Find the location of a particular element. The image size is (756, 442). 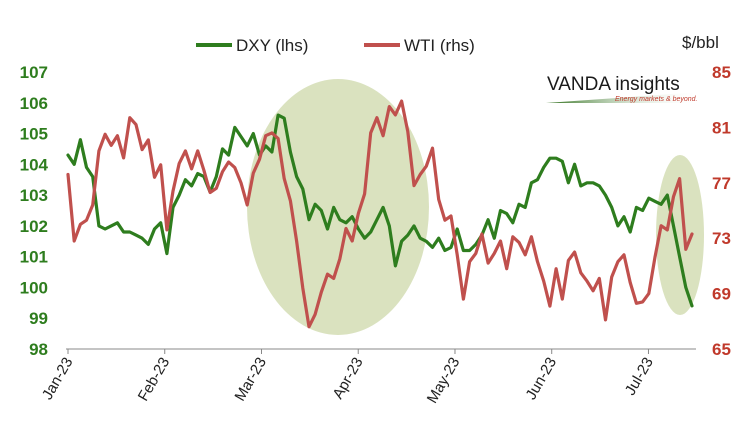

left-axis-ticks: 107 106 105 104 103 102 101 100 99 98 is located at coordinates (34, 211).